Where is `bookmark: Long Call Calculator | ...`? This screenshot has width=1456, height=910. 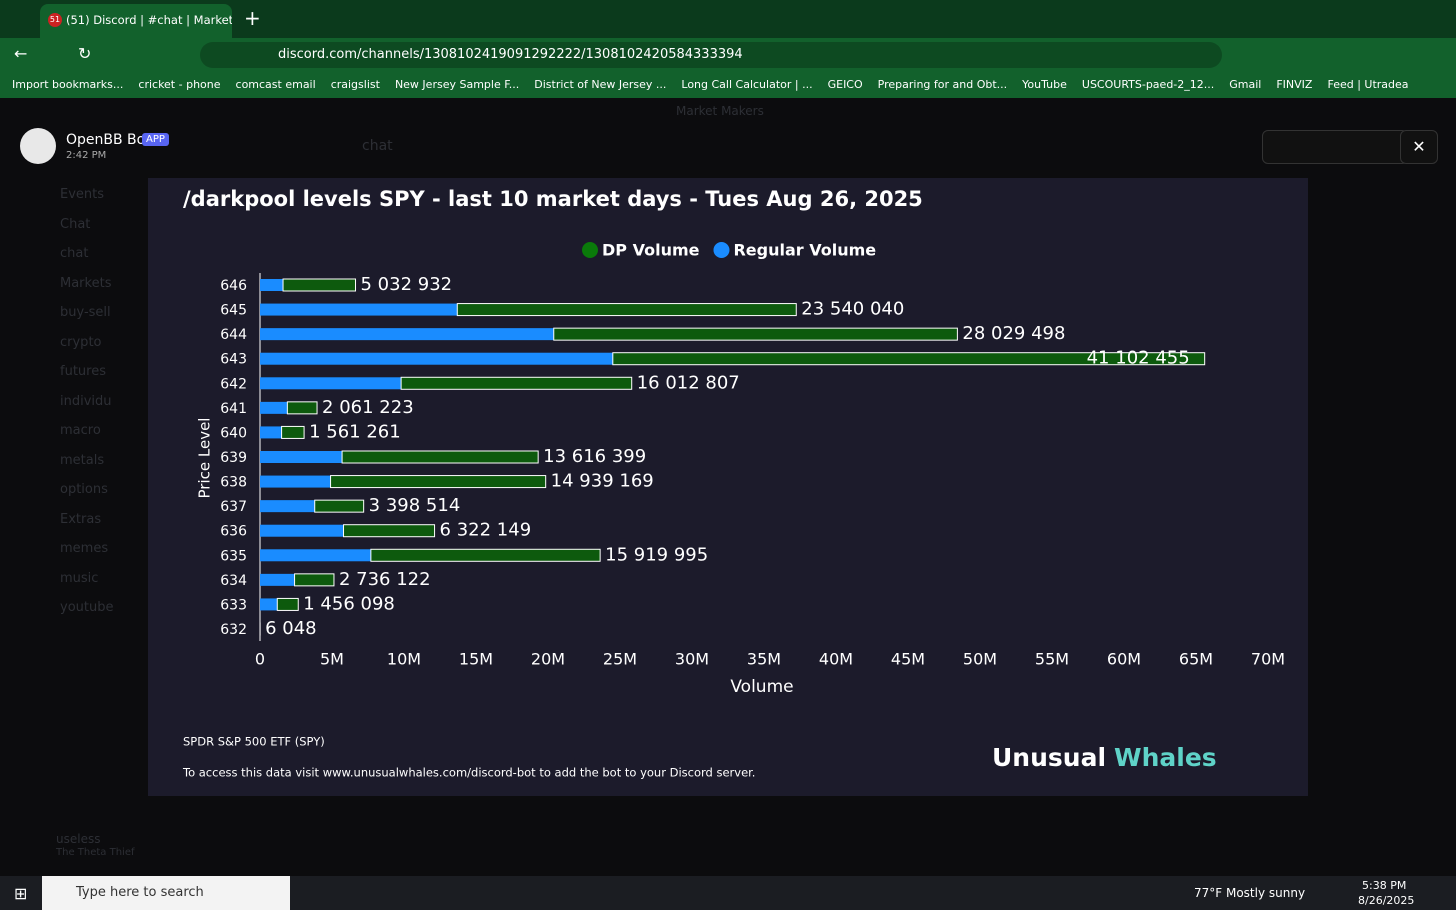
bookmark: Long Call Calculator | ... is located at coordinates (747, 84).